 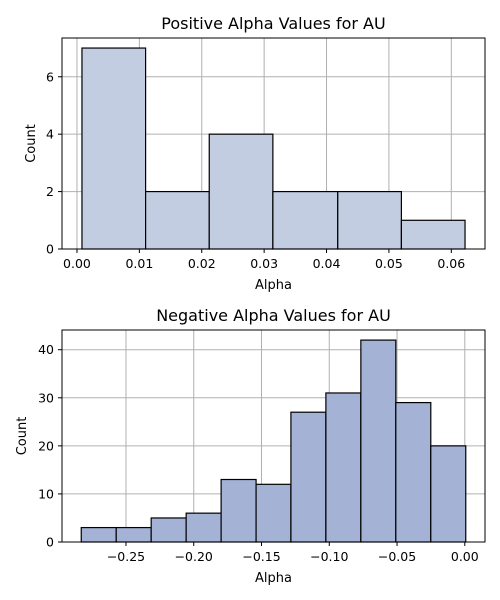 I want to click on y-tick-label: 20, so click(x=46, y=445).